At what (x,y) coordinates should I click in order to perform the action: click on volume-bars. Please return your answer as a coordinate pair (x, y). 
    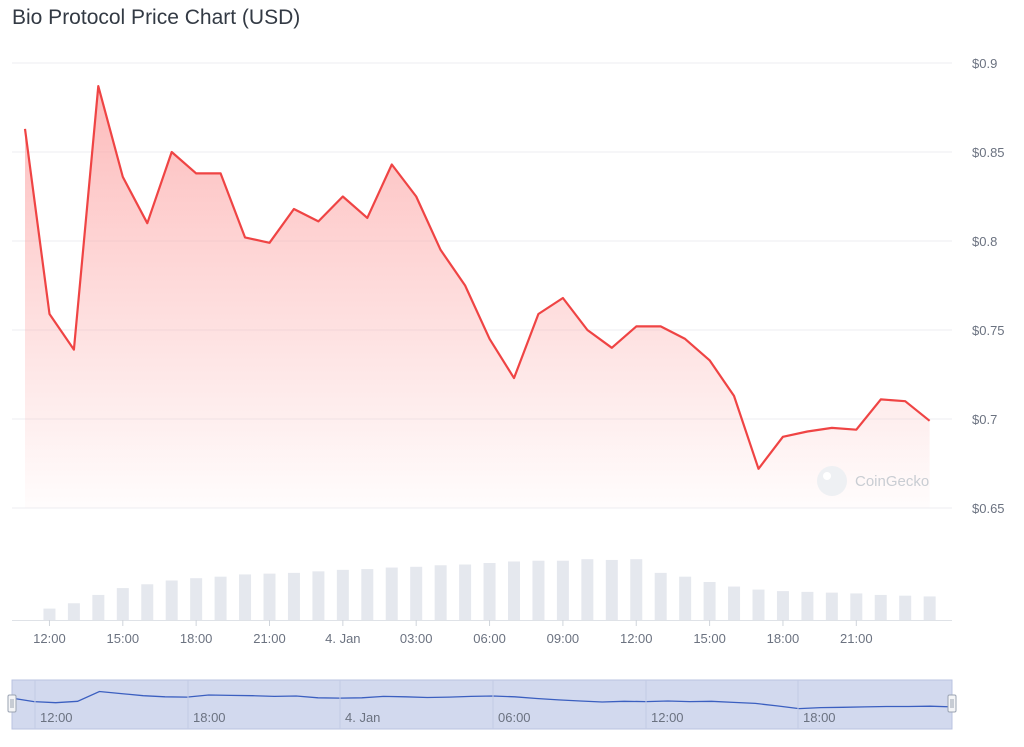
    Looking at the image, I should click on (489, 589).